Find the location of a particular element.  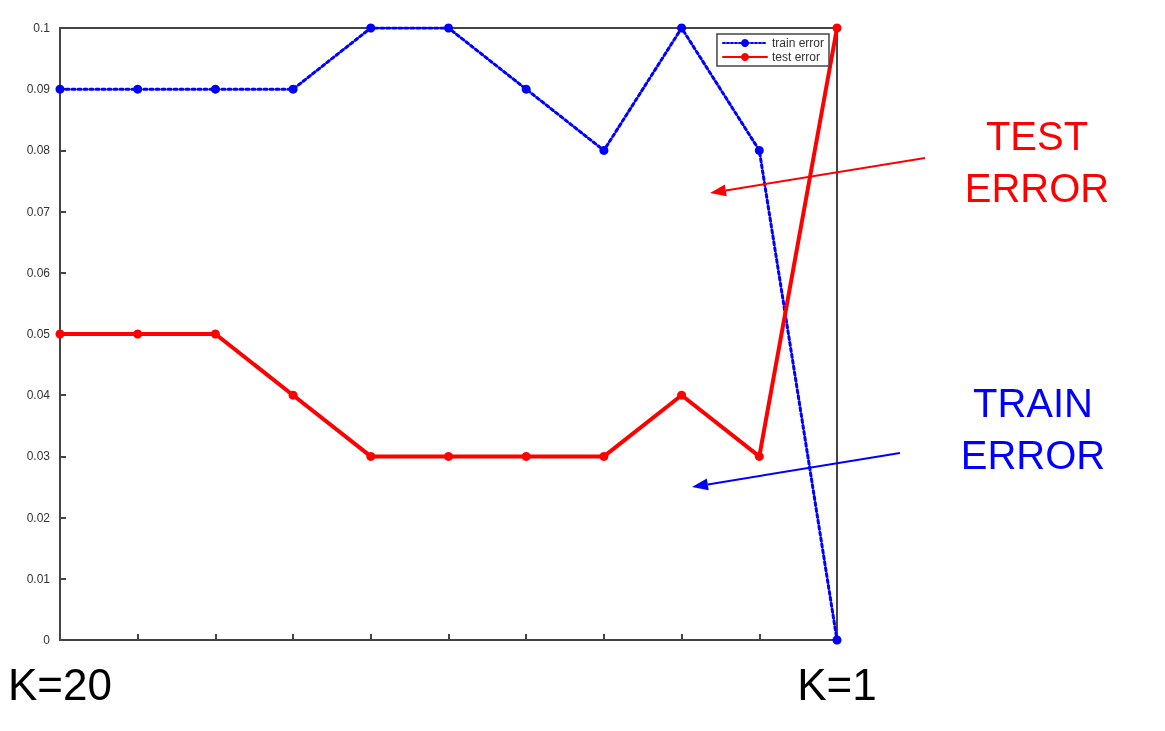

y-tick-label: 0.1 is located at coordinates (42, 28).